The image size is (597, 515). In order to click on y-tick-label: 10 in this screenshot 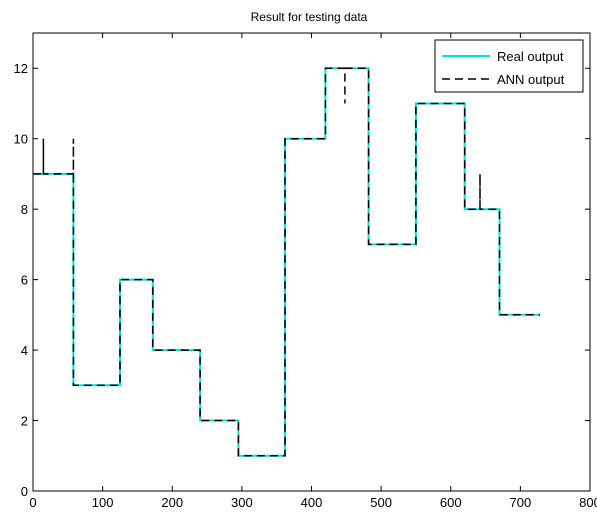, I will do `click(21, 139)`.